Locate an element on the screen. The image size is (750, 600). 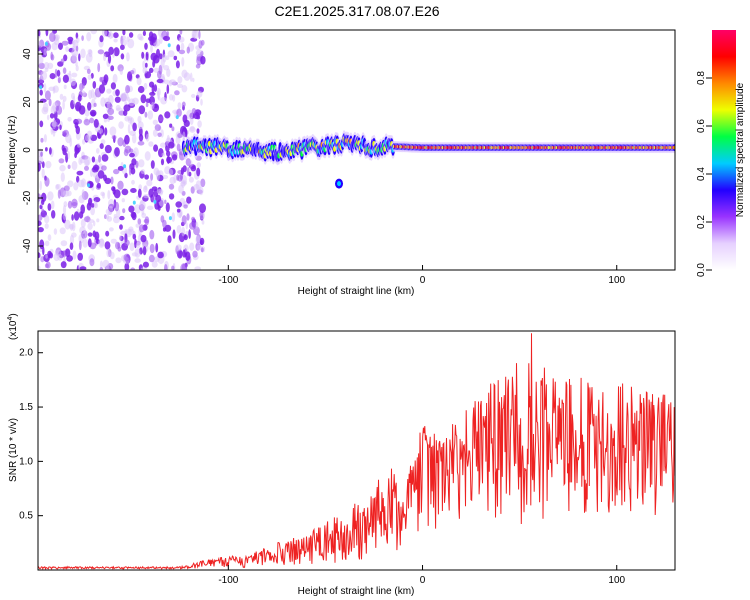
band-core is located at coordinates (673, 147).